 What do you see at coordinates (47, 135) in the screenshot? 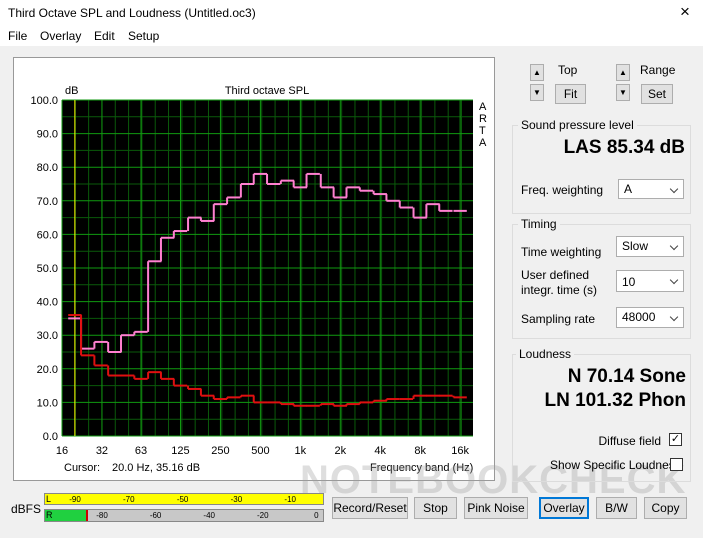
I see `y-tick-label: 90.0` at bounding box center [47, 135].